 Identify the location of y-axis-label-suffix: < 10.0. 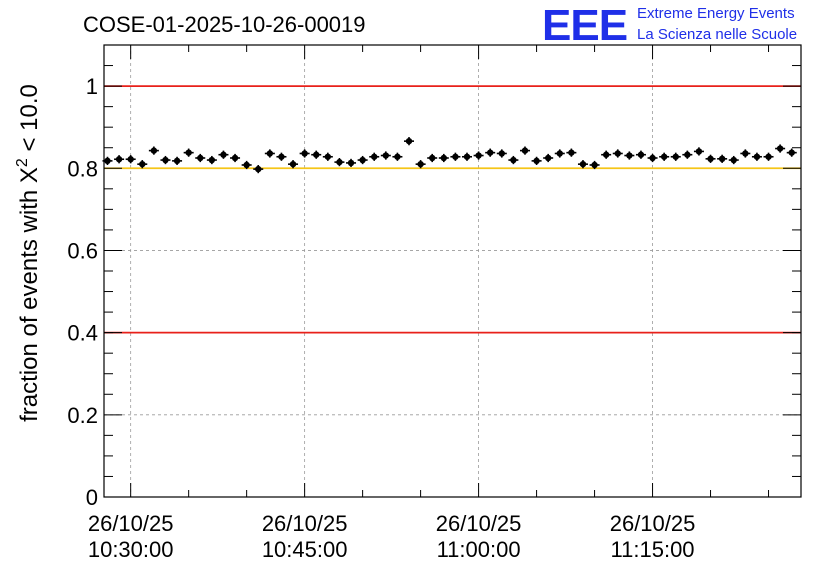
(29, 121).